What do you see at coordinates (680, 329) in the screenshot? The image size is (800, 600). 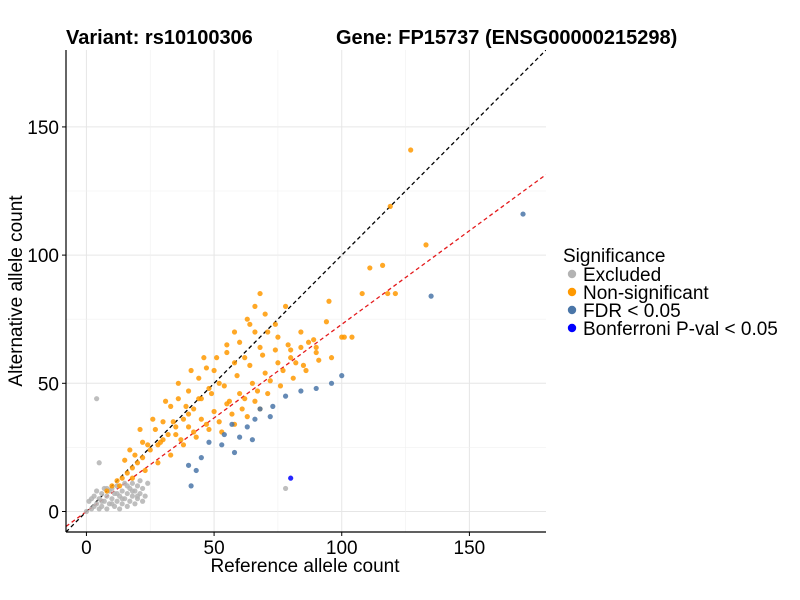 I see `legend-label-bonferroni-p-val-0-05: Bonferroni P-val < 0.05` at bounding box center [680, 329].